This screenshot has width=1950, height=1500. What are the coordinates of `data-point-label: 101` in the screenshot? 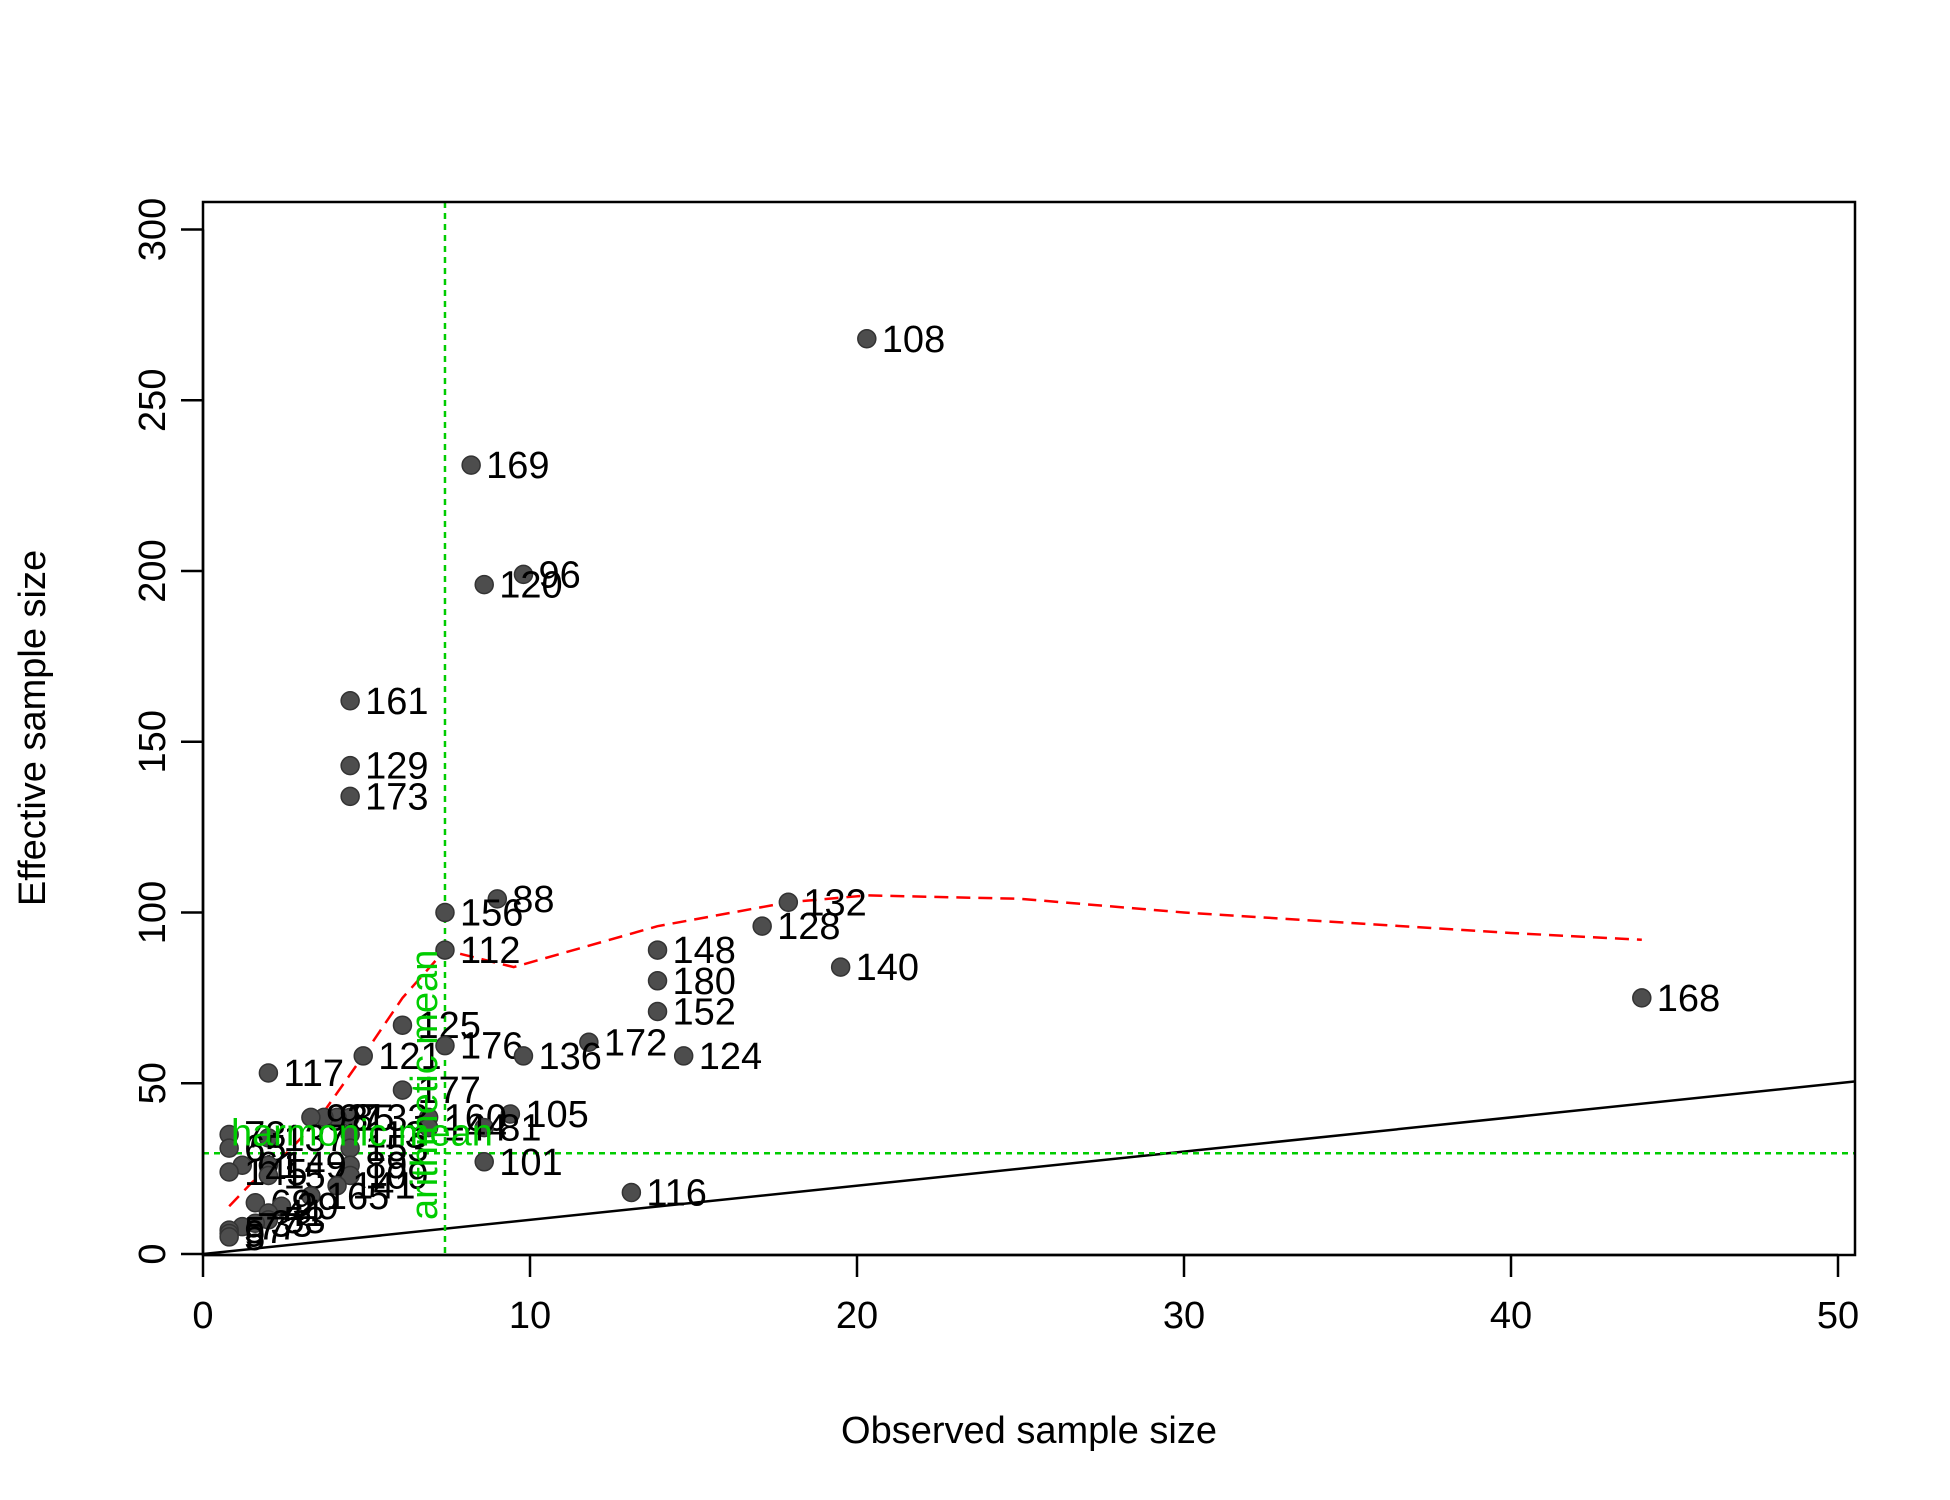 It's located at (530, 1163).